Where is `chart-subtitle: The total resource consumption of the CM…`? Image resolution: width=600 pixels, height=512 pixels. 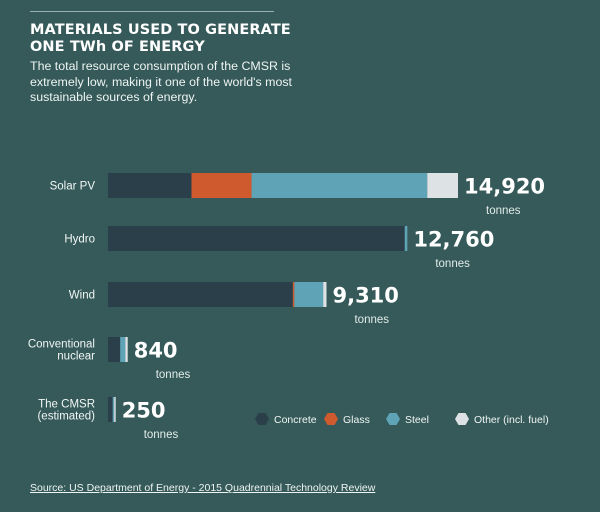
chart-subtitle: The total resource consumption of the CM… is located at coordinates (175, 82).